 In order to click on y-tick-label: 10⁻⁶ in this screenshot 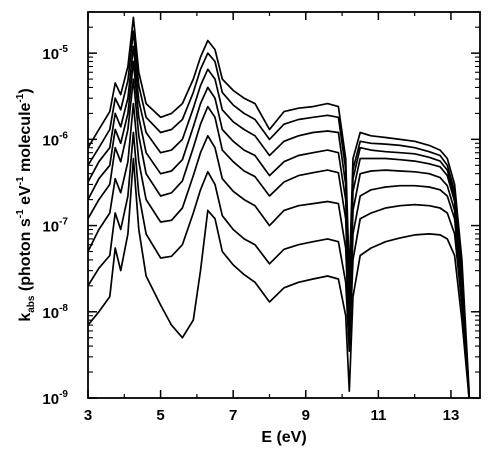, I will do `click(55, 139)`.